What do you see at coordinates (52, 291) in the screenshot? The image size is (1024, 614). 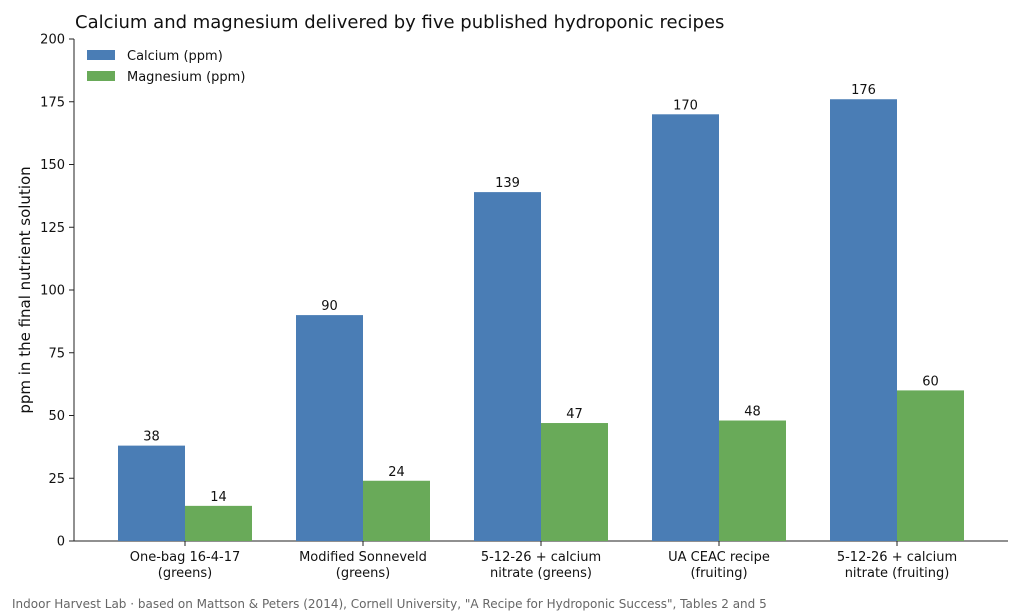 I see `y-tick-label: 100` at bounding box center [52, 291].